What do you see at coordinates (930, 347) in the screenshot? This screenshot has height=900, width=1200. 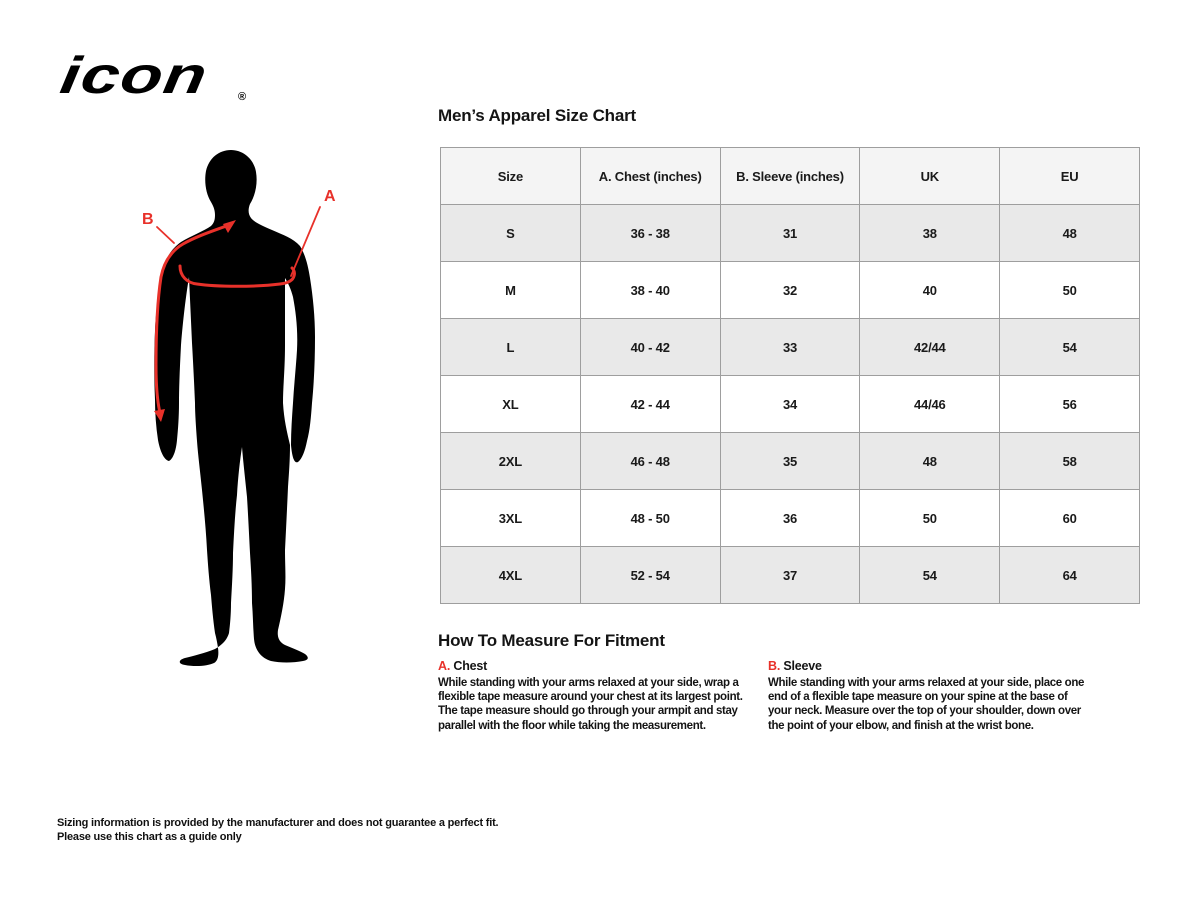 I see `table-cell: 42/44` at bounding box center [930, 347].